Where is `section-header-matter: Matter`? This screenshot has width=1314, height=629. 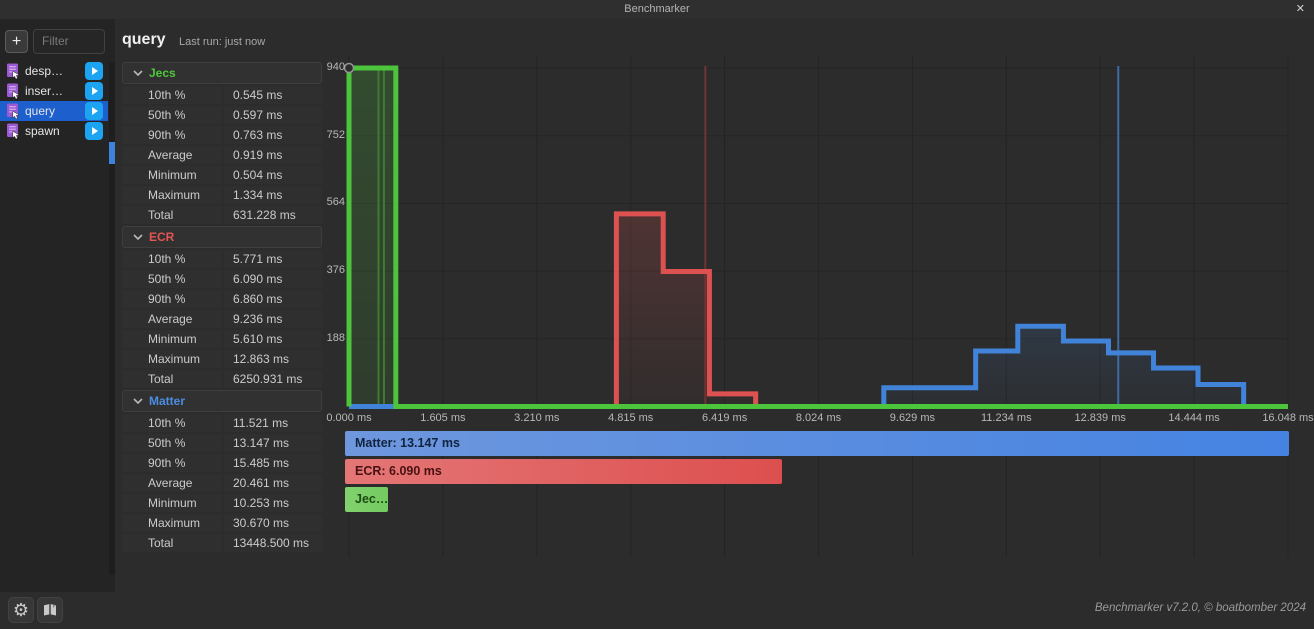 section-header-matter: Matter is located at coordinates (222, 401).